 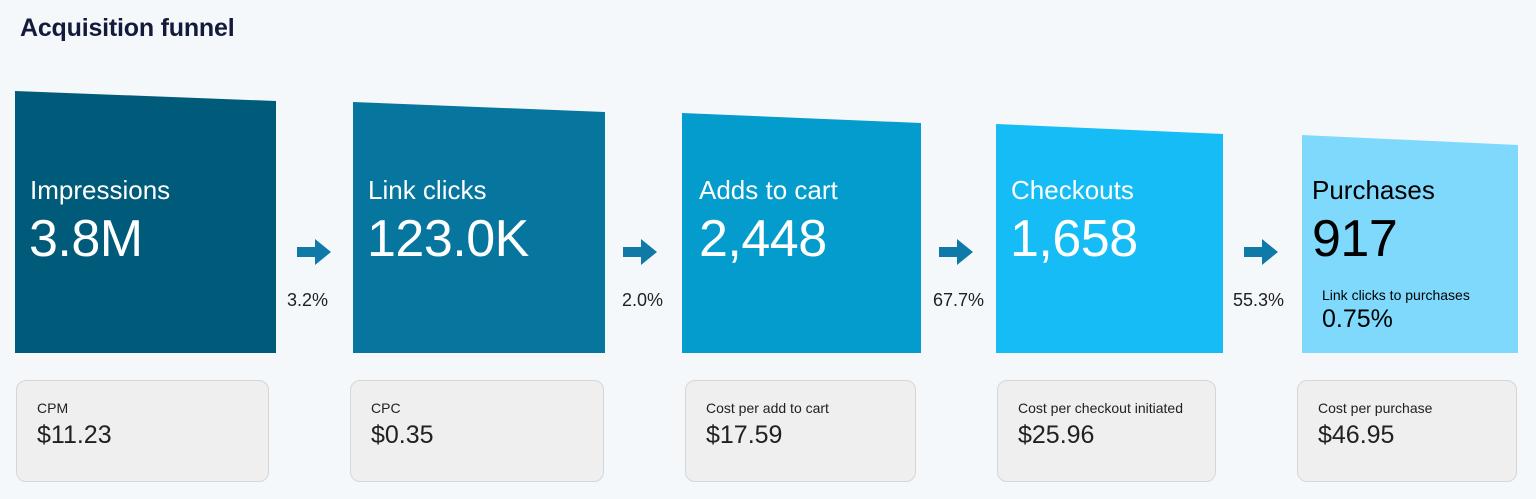 What do you see at coordinates (959, 300) in the screenshot?
I see `conversion-rate: 67.7%` at bounding box center [959, 300].